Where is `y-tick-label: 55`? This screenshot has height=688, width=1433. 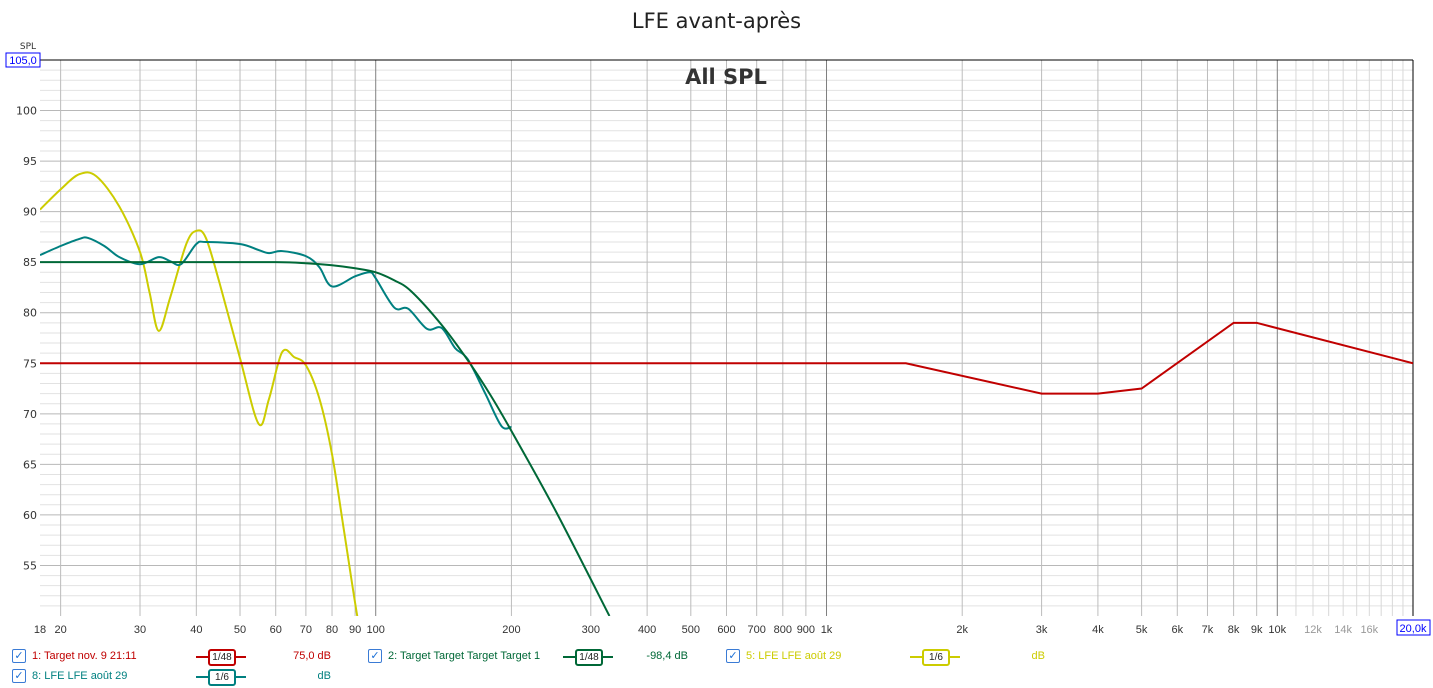 y-tick-label: 55 is located at coordinates (30, 565).